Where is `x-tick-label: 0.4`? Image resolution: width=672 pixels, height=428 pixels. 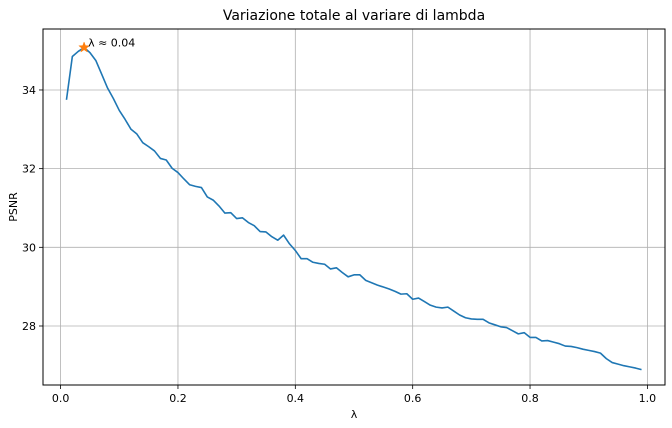
x-tick-label: 0.4 is located at coordinates (296, 398).